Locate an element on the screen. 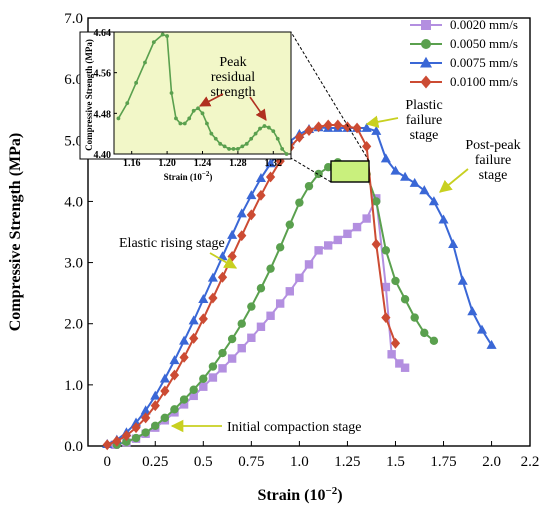 This screenshot has width=550, height=506. x-axis: 0 0.25 0.5 0.75 1.0 1.25 1.5 1.75 2.0 2.2 is located at coordinates (321, 455).